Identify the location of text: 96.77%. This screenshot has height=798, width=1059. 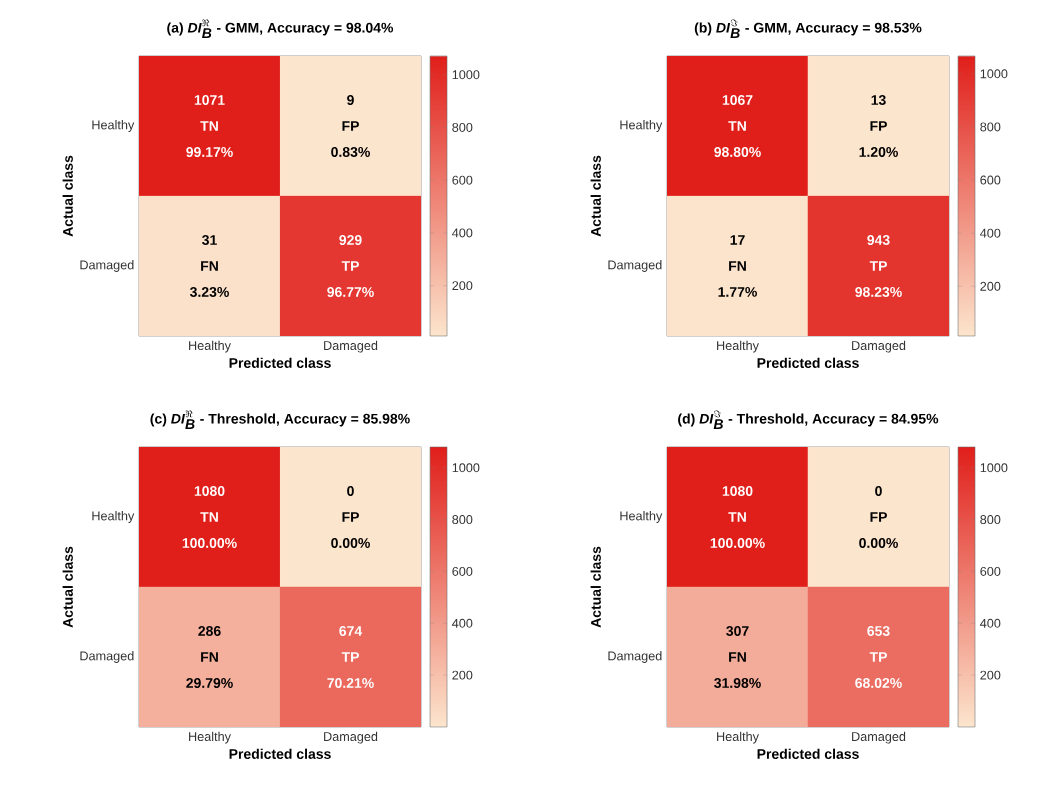
(350, 292).